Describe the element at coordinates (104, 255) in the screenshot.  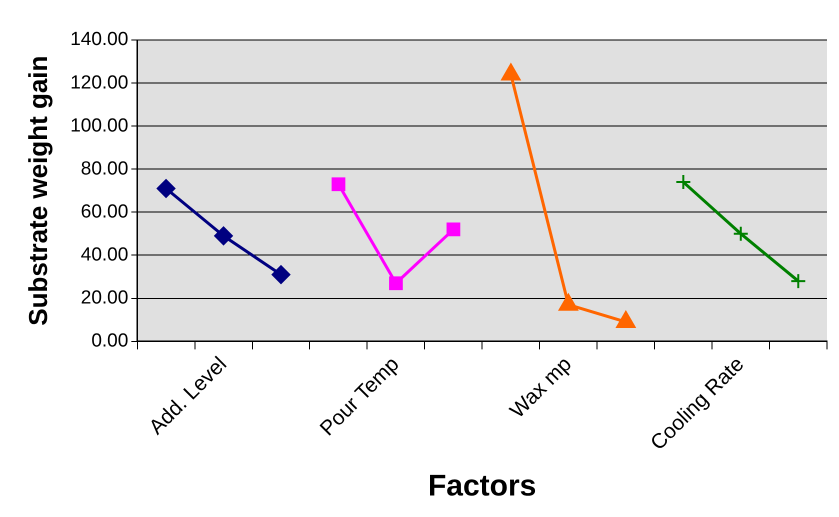
I see `y-tick-label: 40.00` at that location.